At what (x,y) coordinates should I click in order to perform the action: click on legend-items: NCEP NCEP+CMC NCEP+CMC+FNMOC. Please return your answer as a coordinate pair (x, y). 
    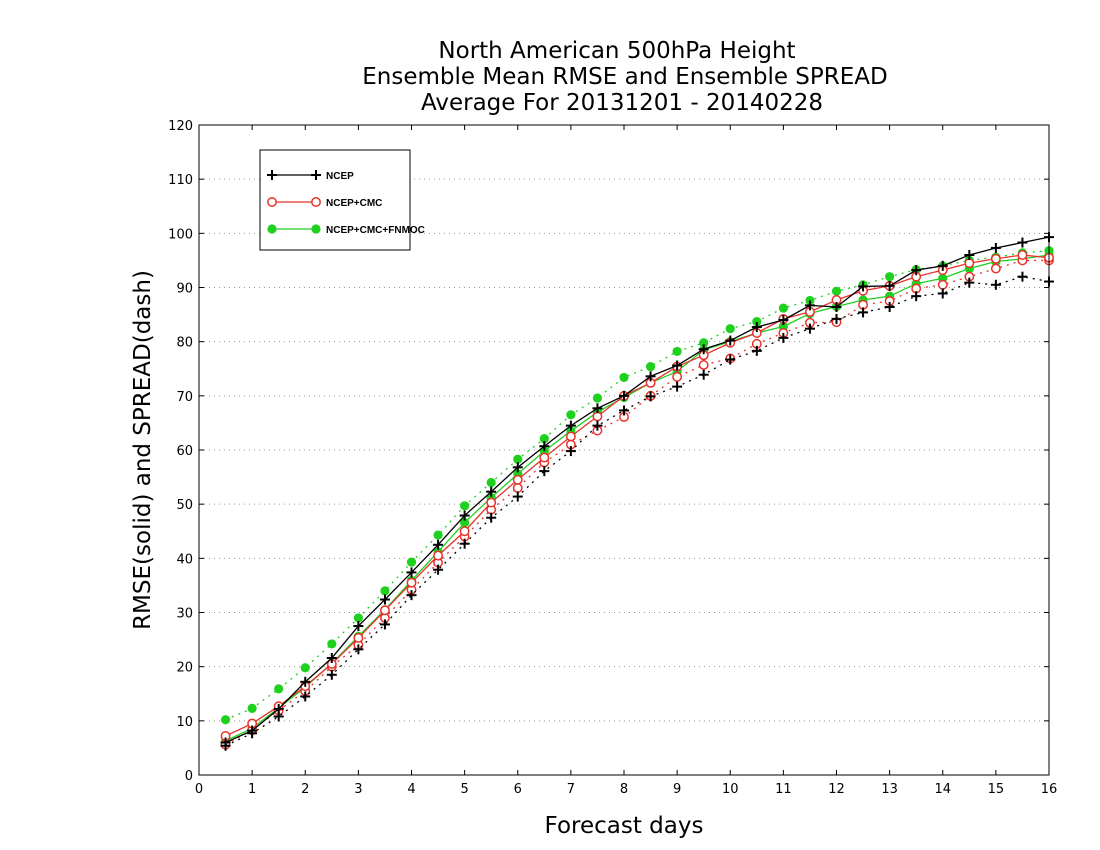
    Looking at the image, I should click on (346, 203).